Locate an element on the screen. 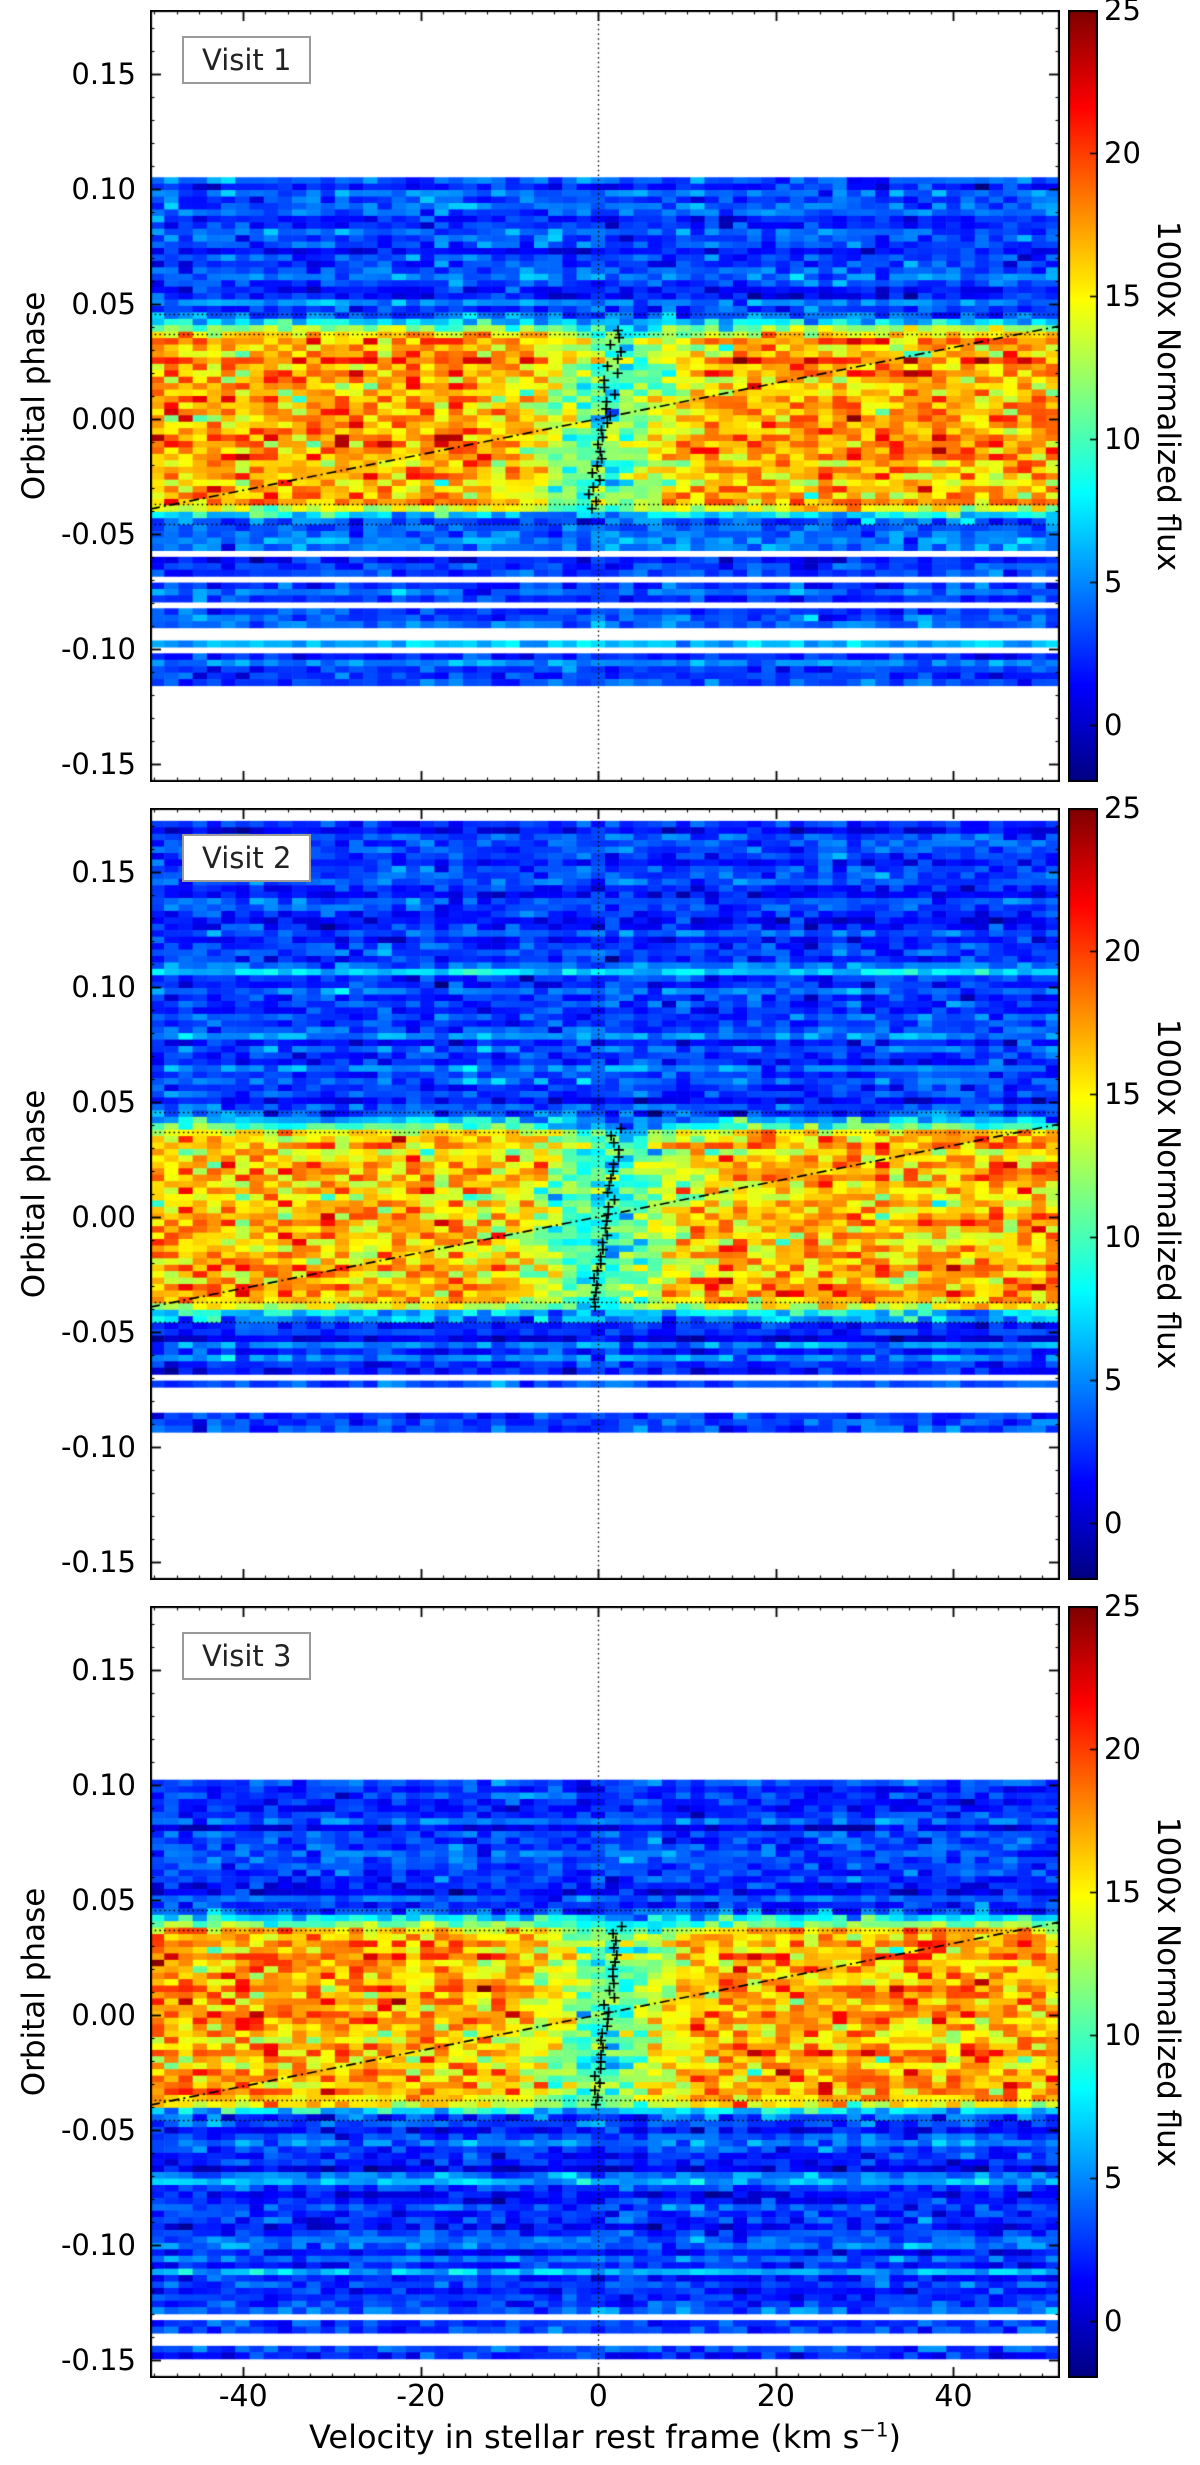  panel-label-visit-2: Visit 2 is located at coordinates (247, 858).